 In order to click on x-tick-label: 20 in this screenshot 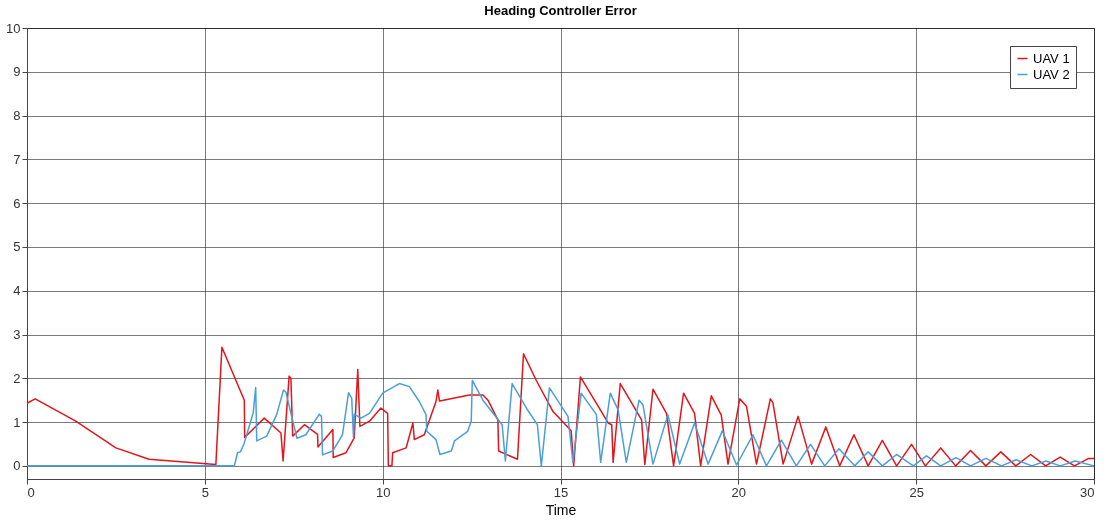, I will do `click(739, 492)`.